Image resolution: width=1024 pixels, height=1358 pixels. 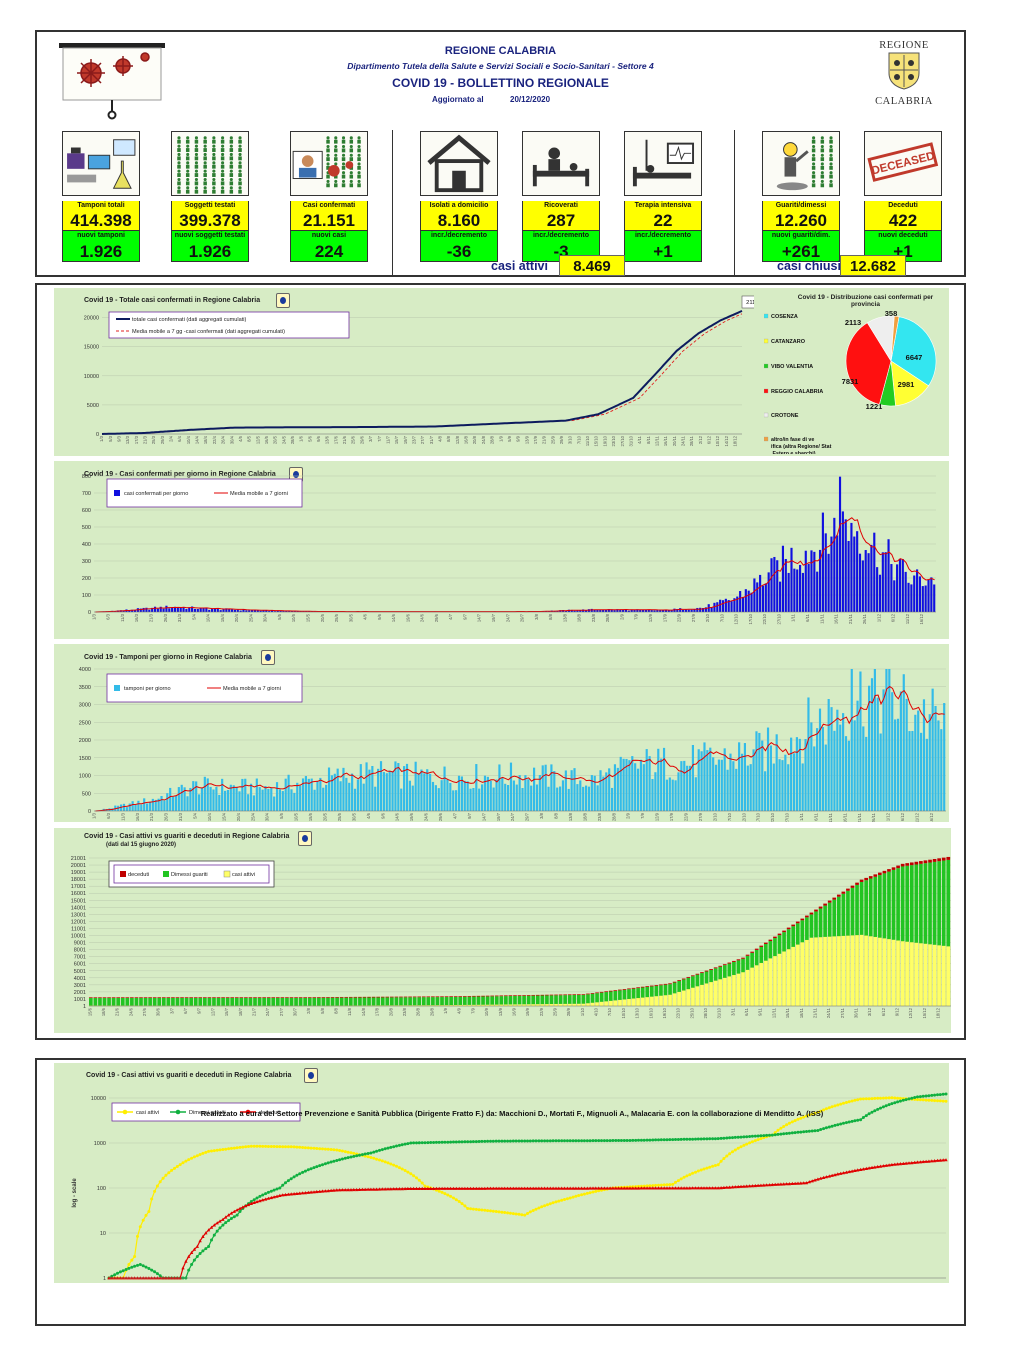 What do you see at coordinates (205, 439) in the screenshot?
I see `x-tick-label: 18/4` at bounding box center [205, 439].